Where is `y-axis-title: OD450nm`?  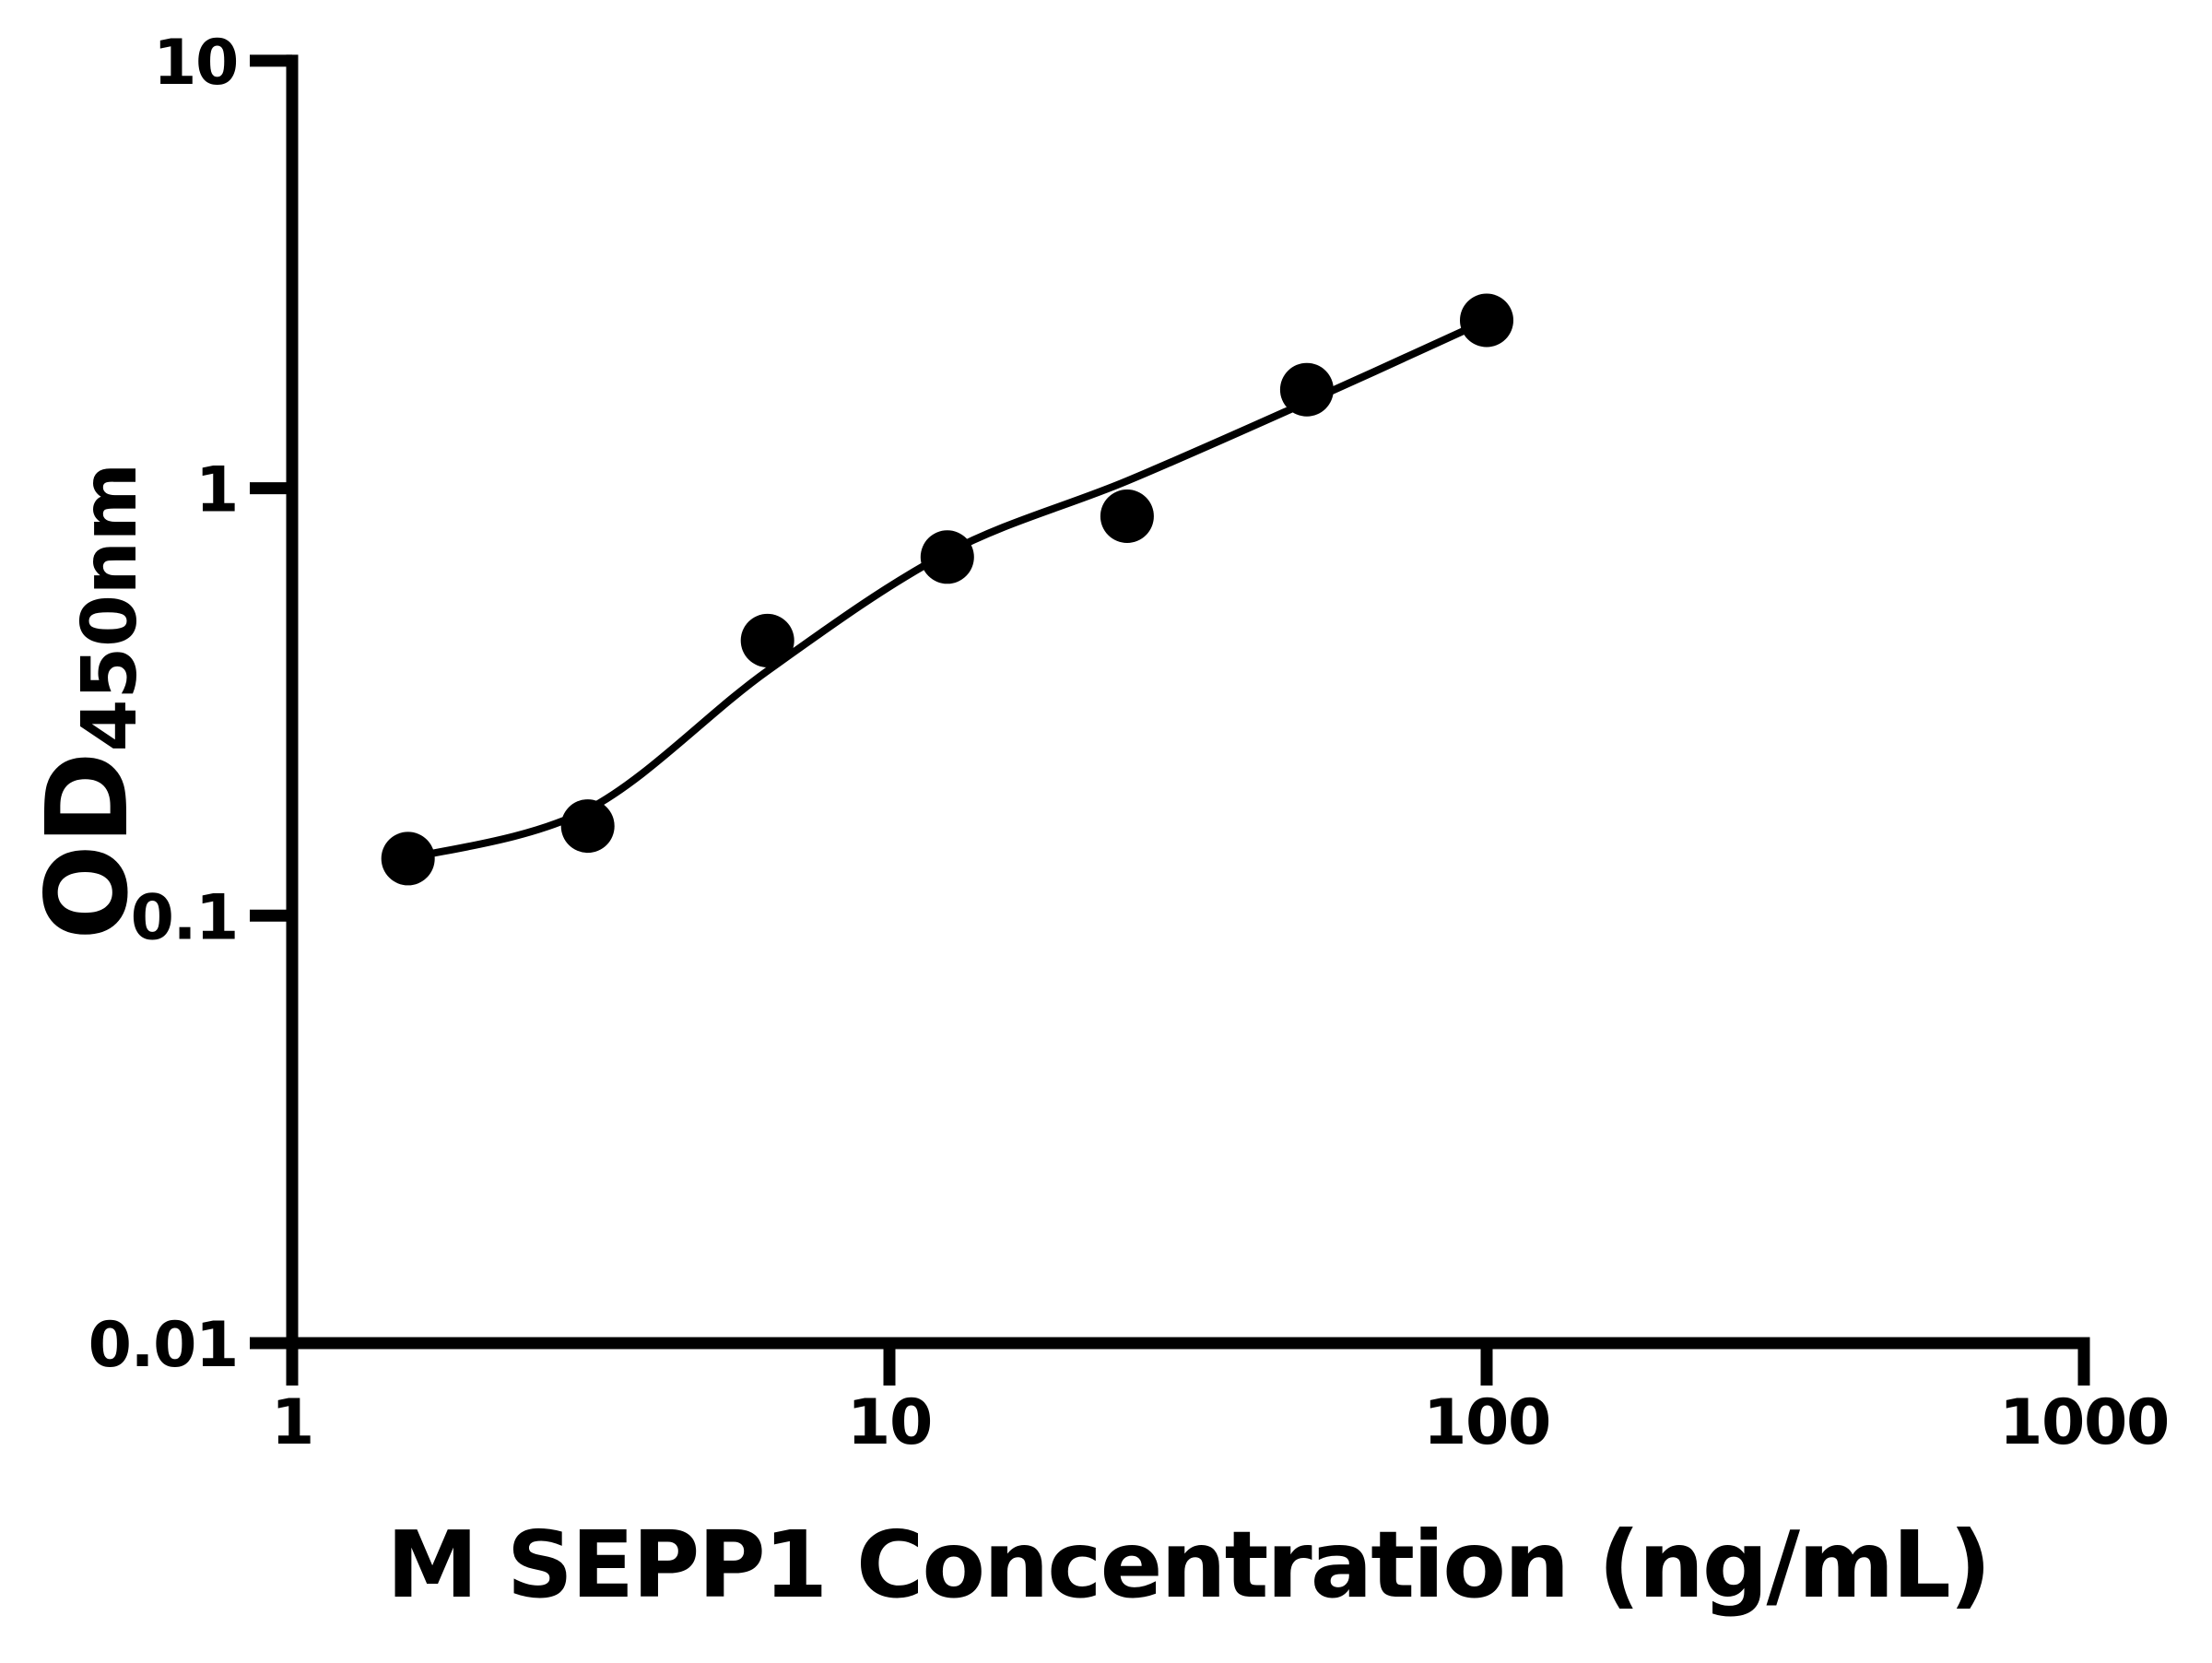
y-axis-title: OD450nm is located at coordinates (88, 701).